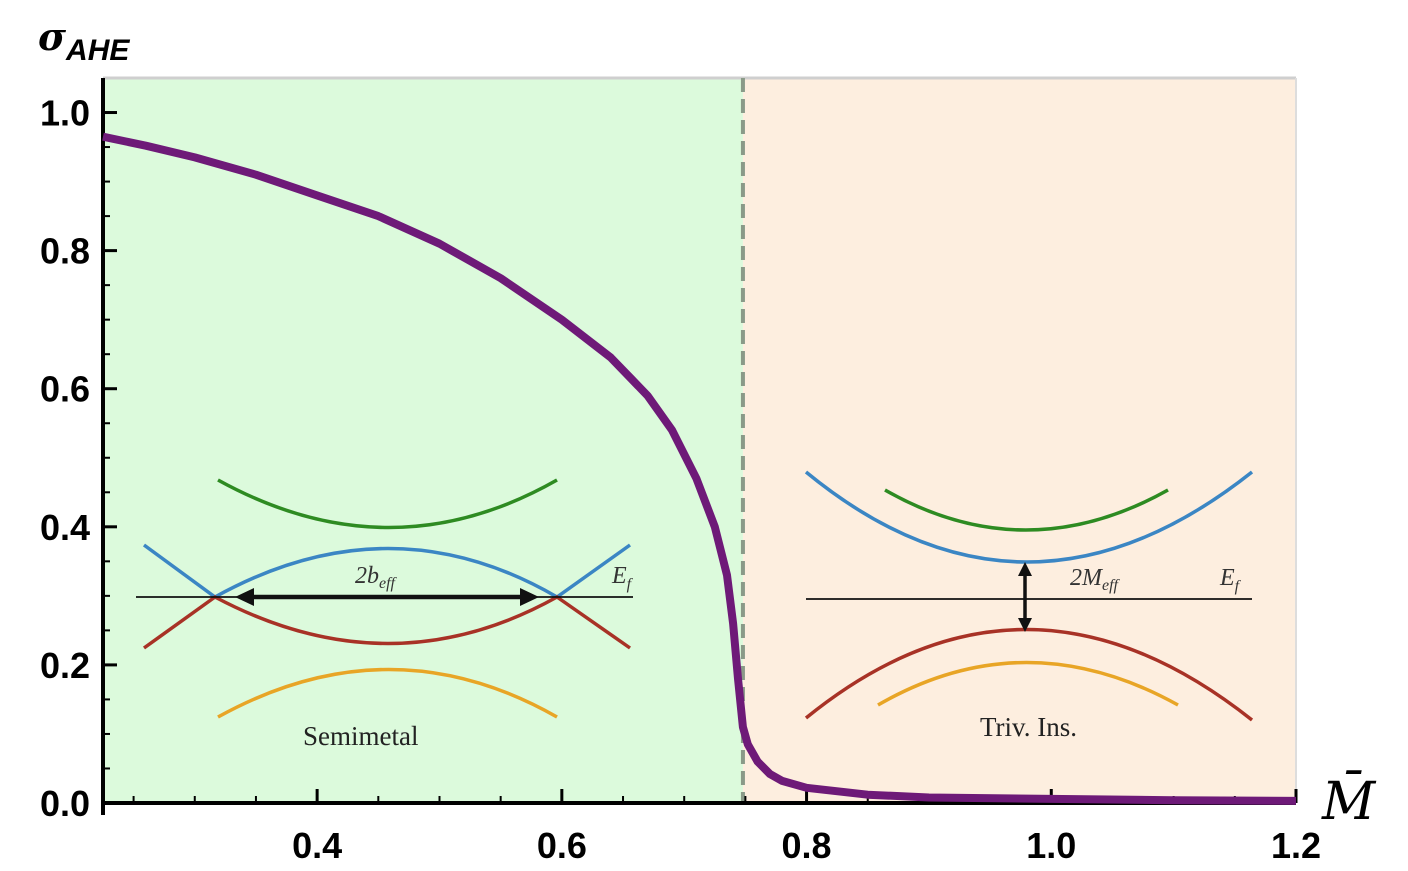 The height and width of the screenshot is (871, 1408). I want to click on gap-arrow-left-head, so click(244, 597).